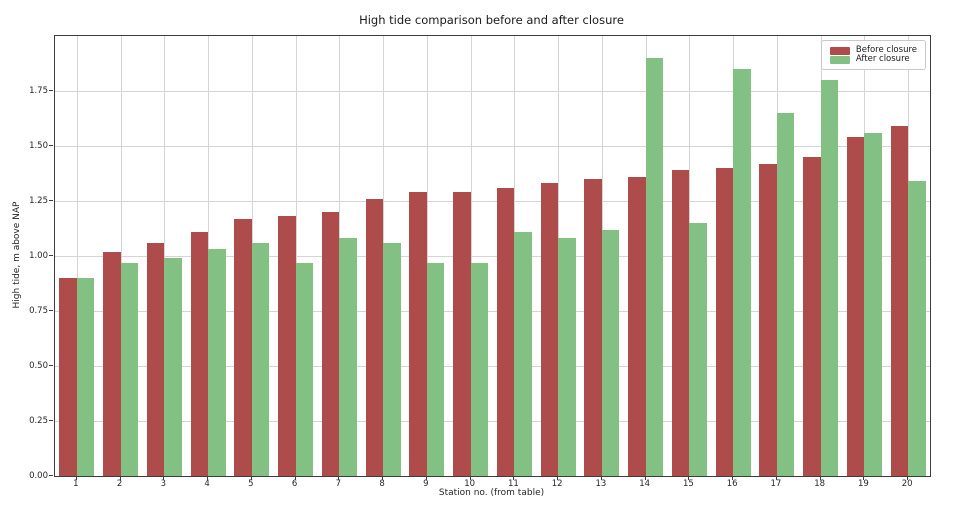  Describe the element at coordinates (294, 484) in the screenshot. I see `x-tick-label: 6` at that location.